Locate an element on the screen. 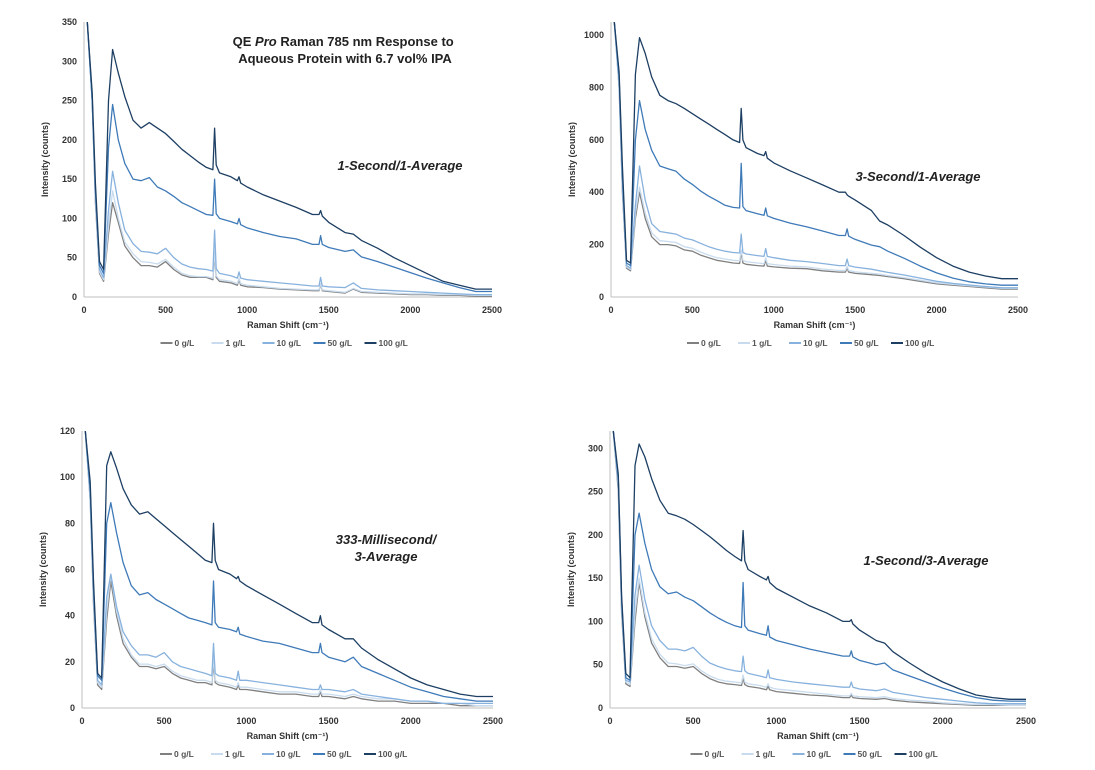 The image size is (1095, 770). chart-annotation-line: 1-Second/1-Average is located at coordinates (400, 165).